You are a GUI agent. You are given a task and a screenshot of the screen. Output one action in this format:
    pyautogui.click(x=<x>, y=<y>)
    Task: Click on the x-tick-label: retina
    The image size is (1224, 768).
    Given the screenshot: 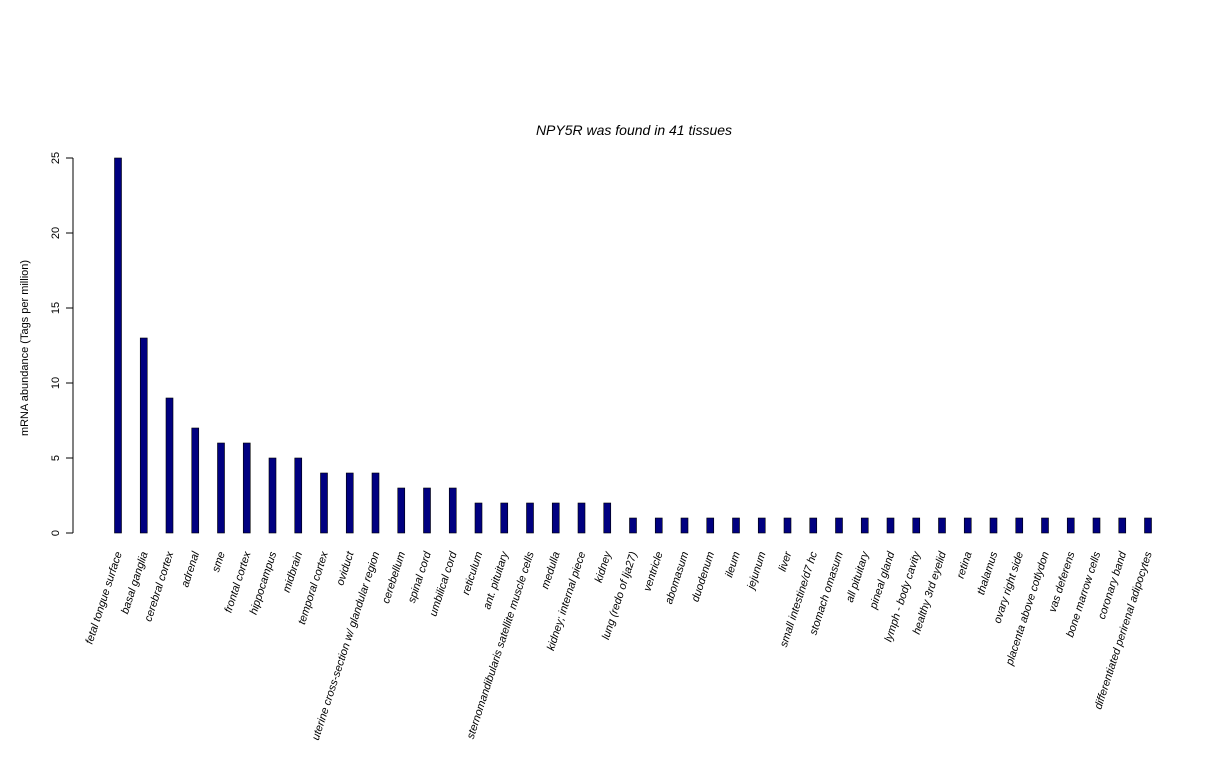 What is the action you would take?
    pyautogui.click(x=965, y=565)
    